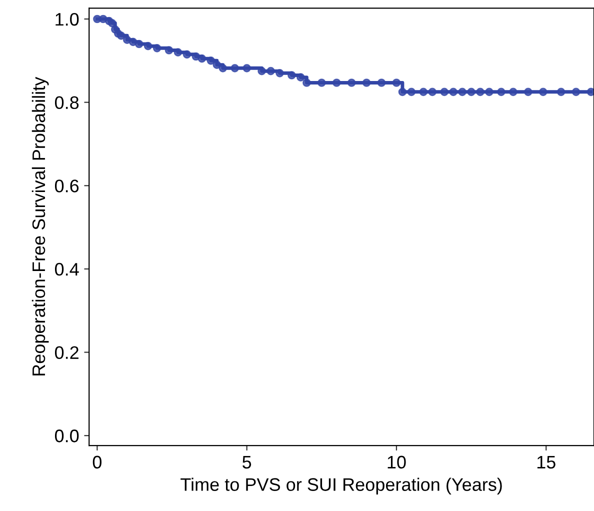 This screenshot has width=594, height=511. What do you see at coordinates (66, 186) in the screenshot?
I see `y-tick-label: 0.6` at bounding box center [66, 186].